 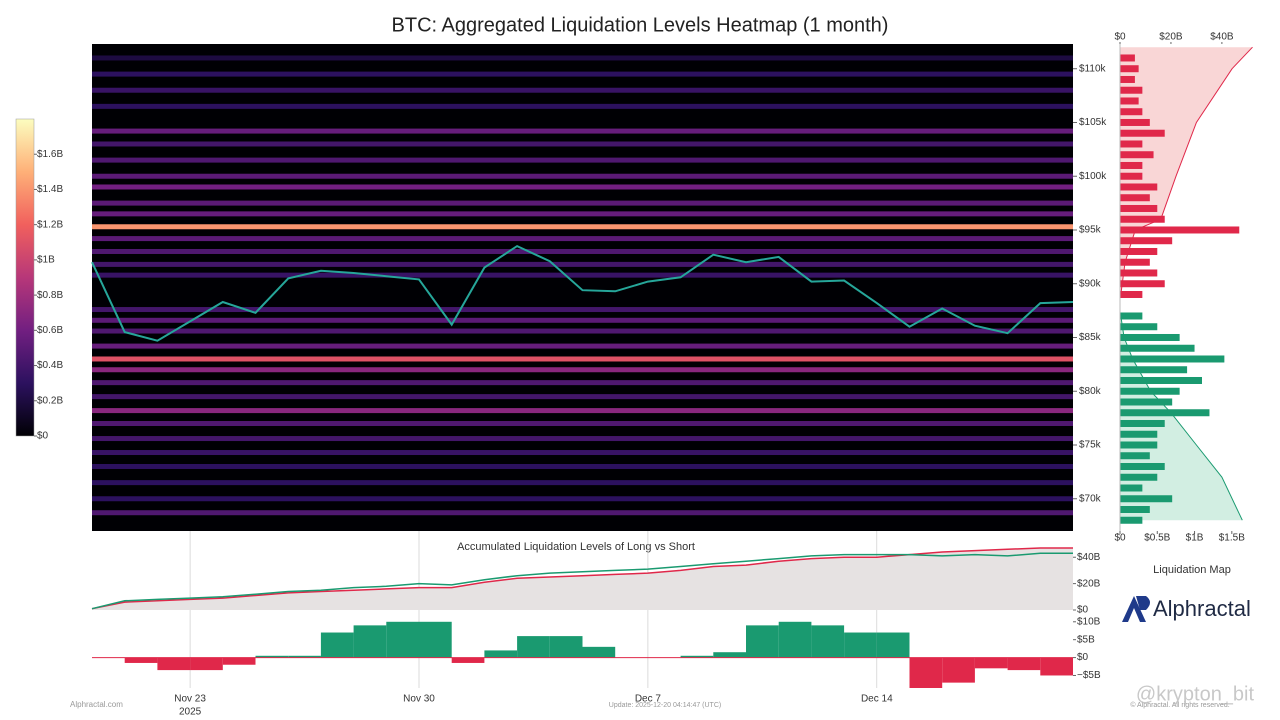 I want to click on y-tick-label: $75k, so click(x=1090, y=445).